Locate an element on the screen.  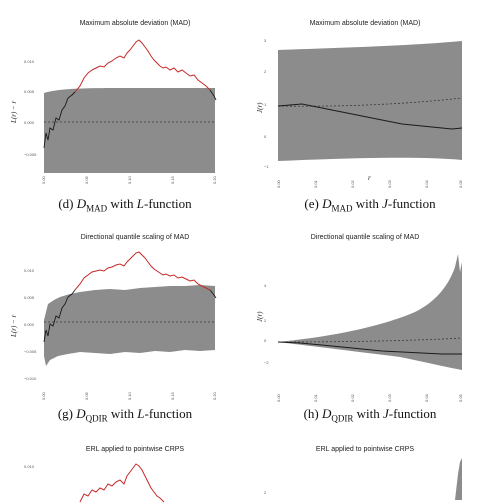
panel-e-ytick-2: 1 is located at coordinates (265, 104).